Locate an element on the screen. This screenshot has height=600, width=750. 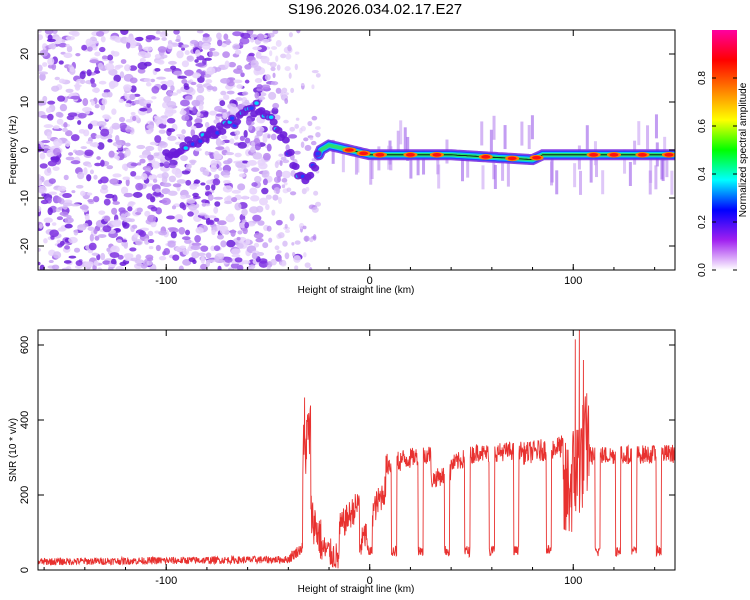
ridge-blob is located at coordinates (283, 135).